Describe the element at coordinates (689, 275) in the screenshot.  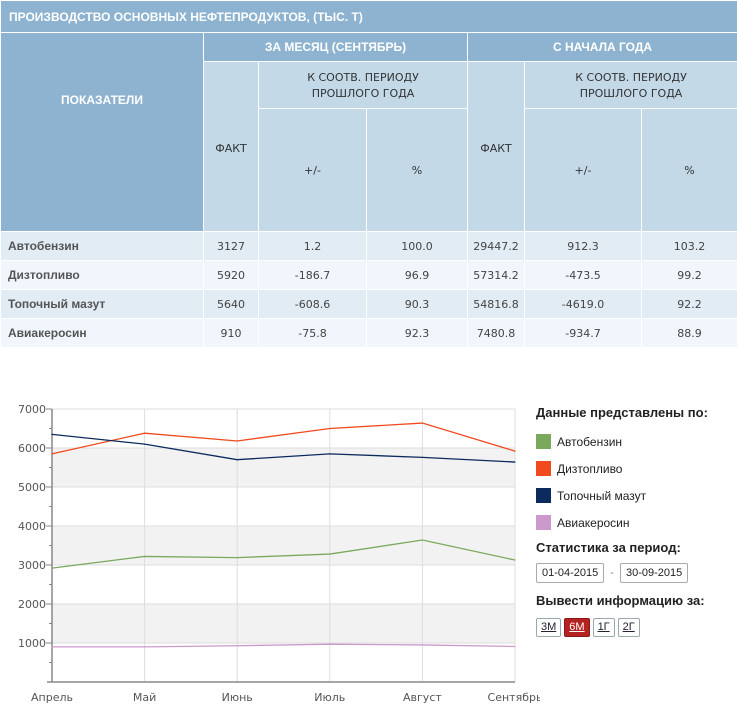
I see `ytd-pct: 99.2` at that location.